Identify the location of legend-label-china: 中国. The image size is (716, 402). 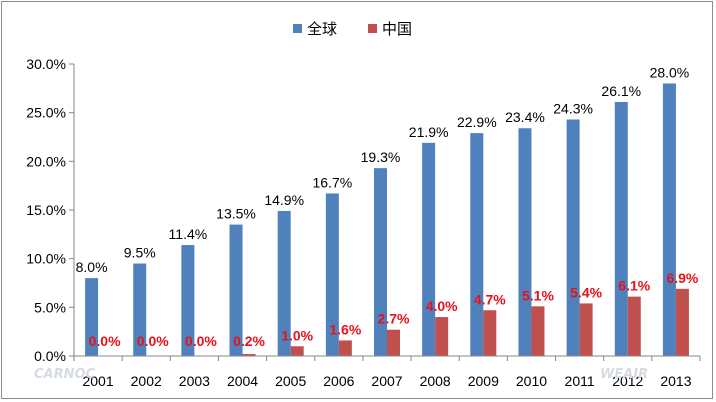
(397, 29).